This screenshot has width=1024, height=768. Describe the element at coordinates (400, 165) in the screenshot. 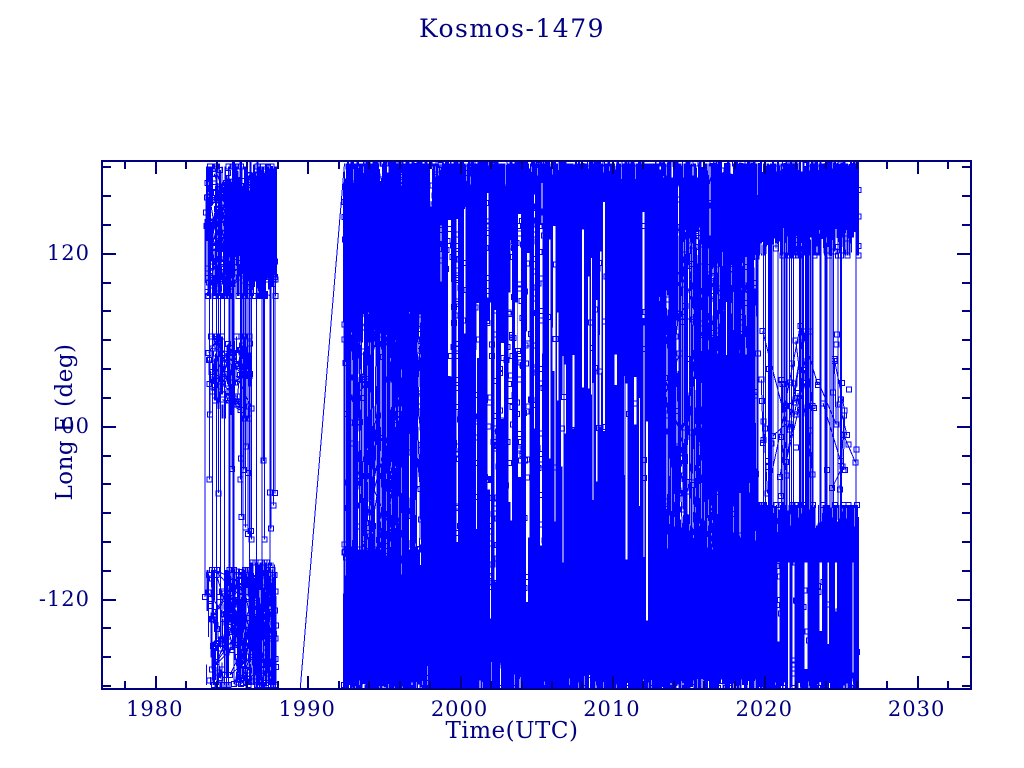

I see `x-tick-top-1996` at that location.